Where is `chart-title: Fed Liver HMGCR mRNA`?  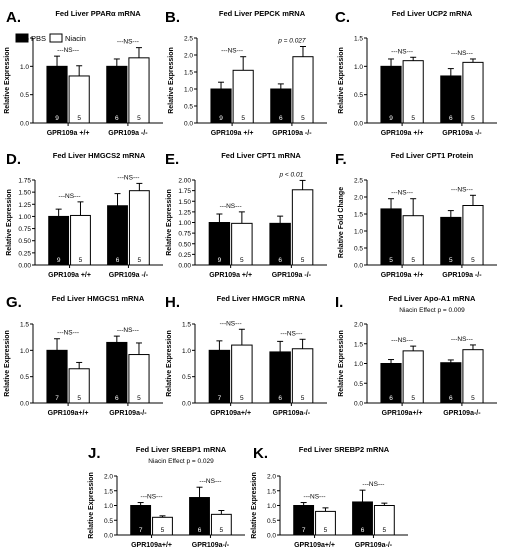
chart-title: Fed Liver HMGCR mRNA is located at coordinates (261, 298).